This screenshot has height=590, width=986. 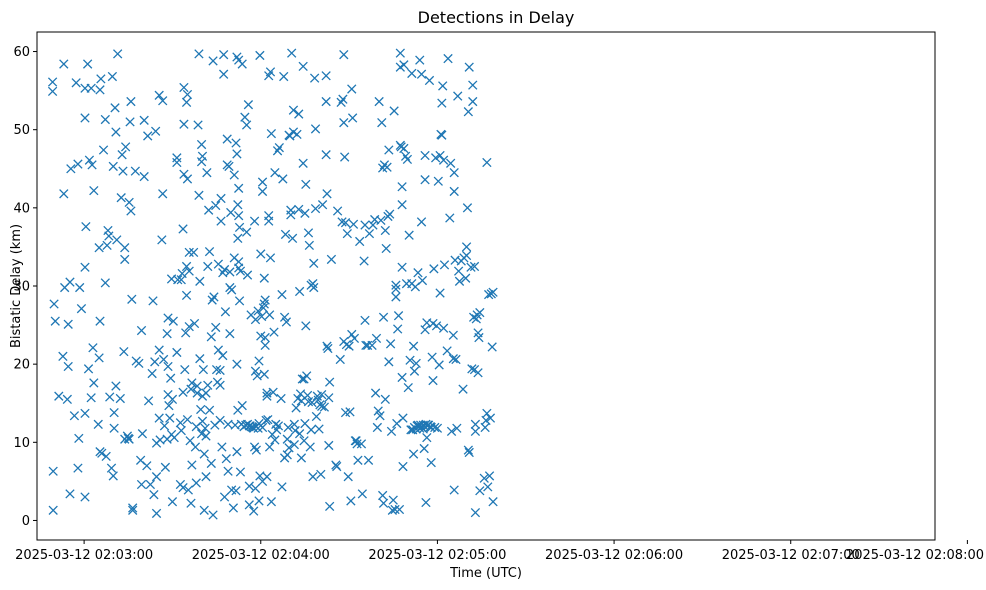 What do you see at coordinates (25, 287) in the screenshot?
I see `y-axis: 0 10 20 30 40 50 60` at bounding box center [25, 287].